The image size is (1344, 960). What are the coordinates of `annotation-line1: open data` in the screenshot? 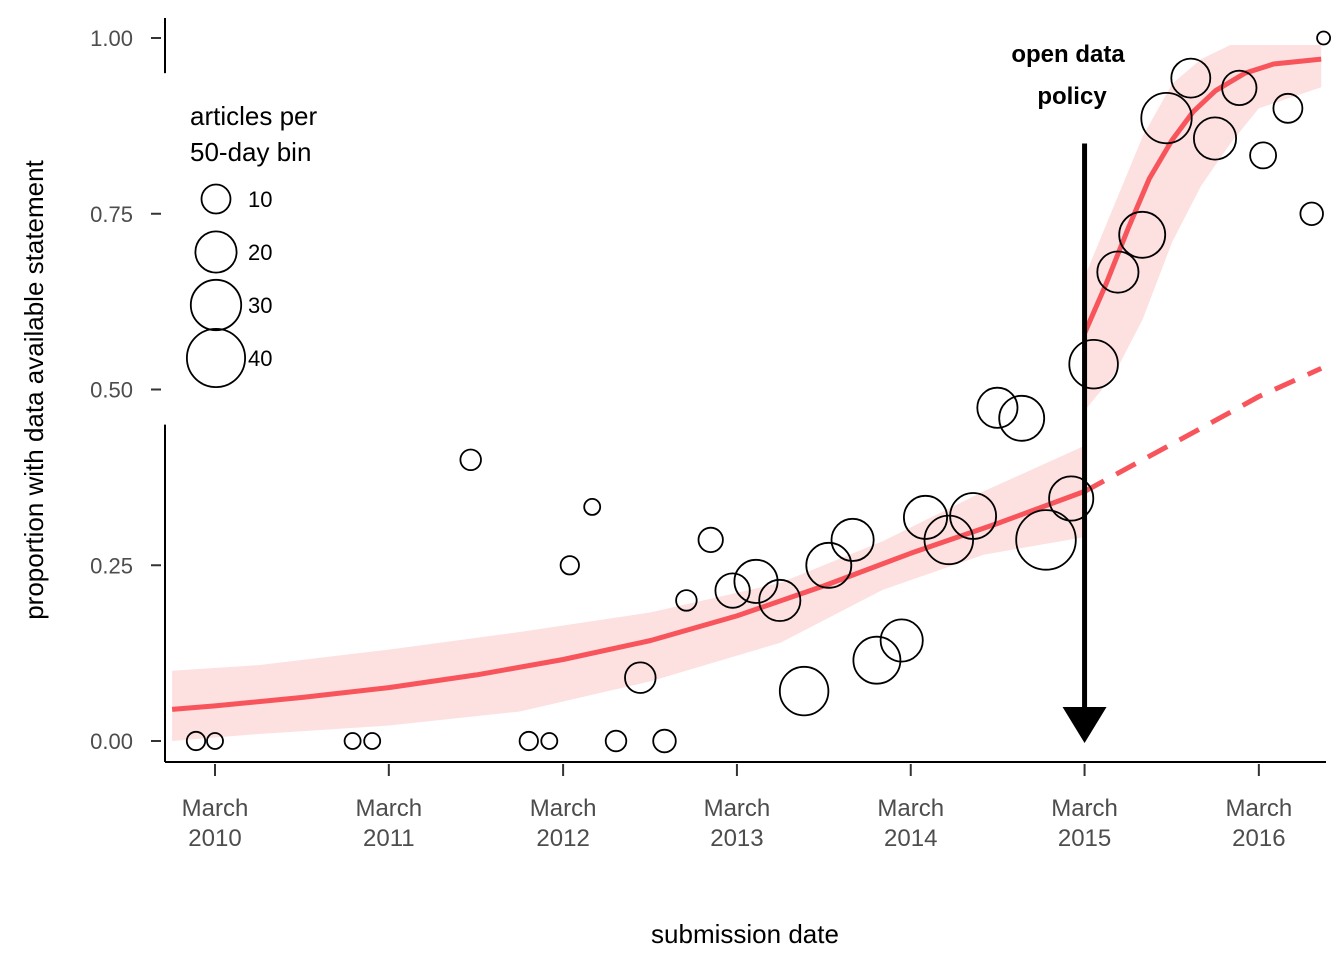 It's located at (1068, 54).